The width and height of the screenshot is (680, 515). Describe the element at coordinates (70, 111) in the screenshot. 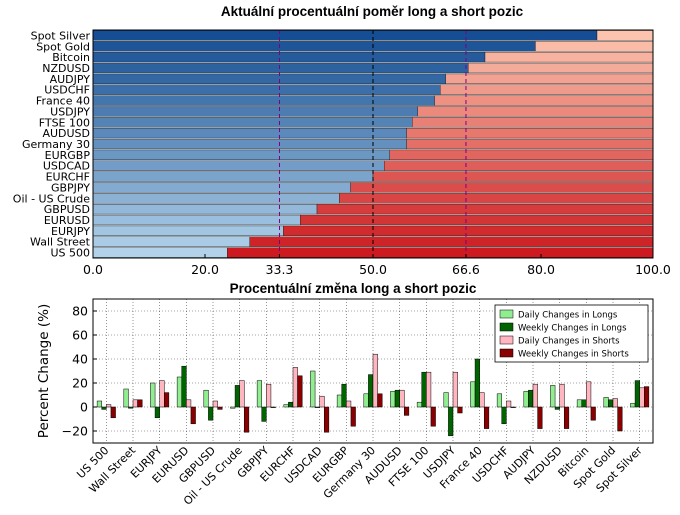

I see `category-label: USDJPY` at that location.